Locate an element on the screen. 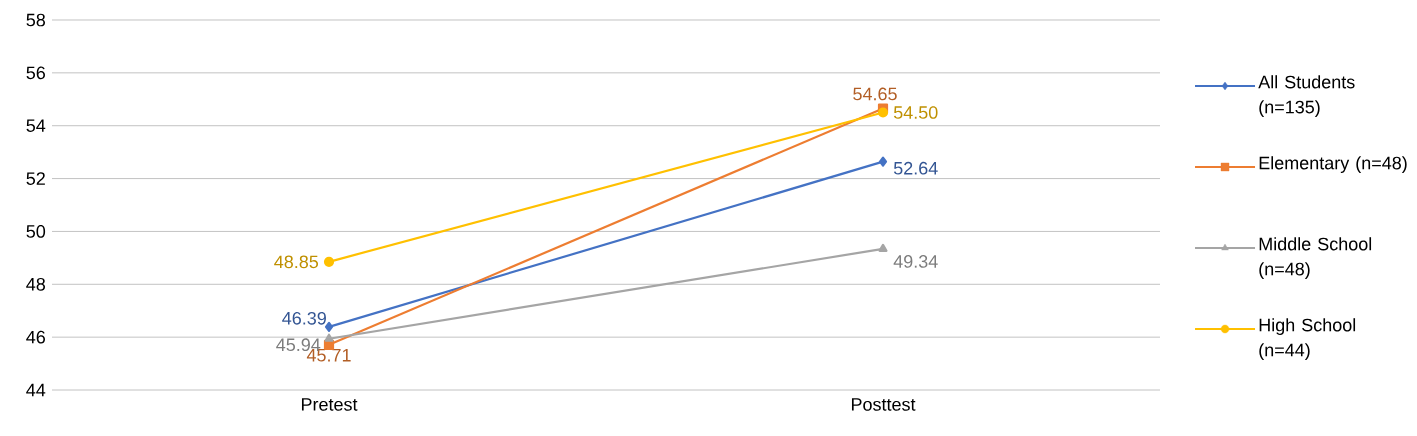 Image resolution: width=1417 pixels, height=436 pixels. legend-label: Middle School (n=48) is located at coordinates (1315, 258).